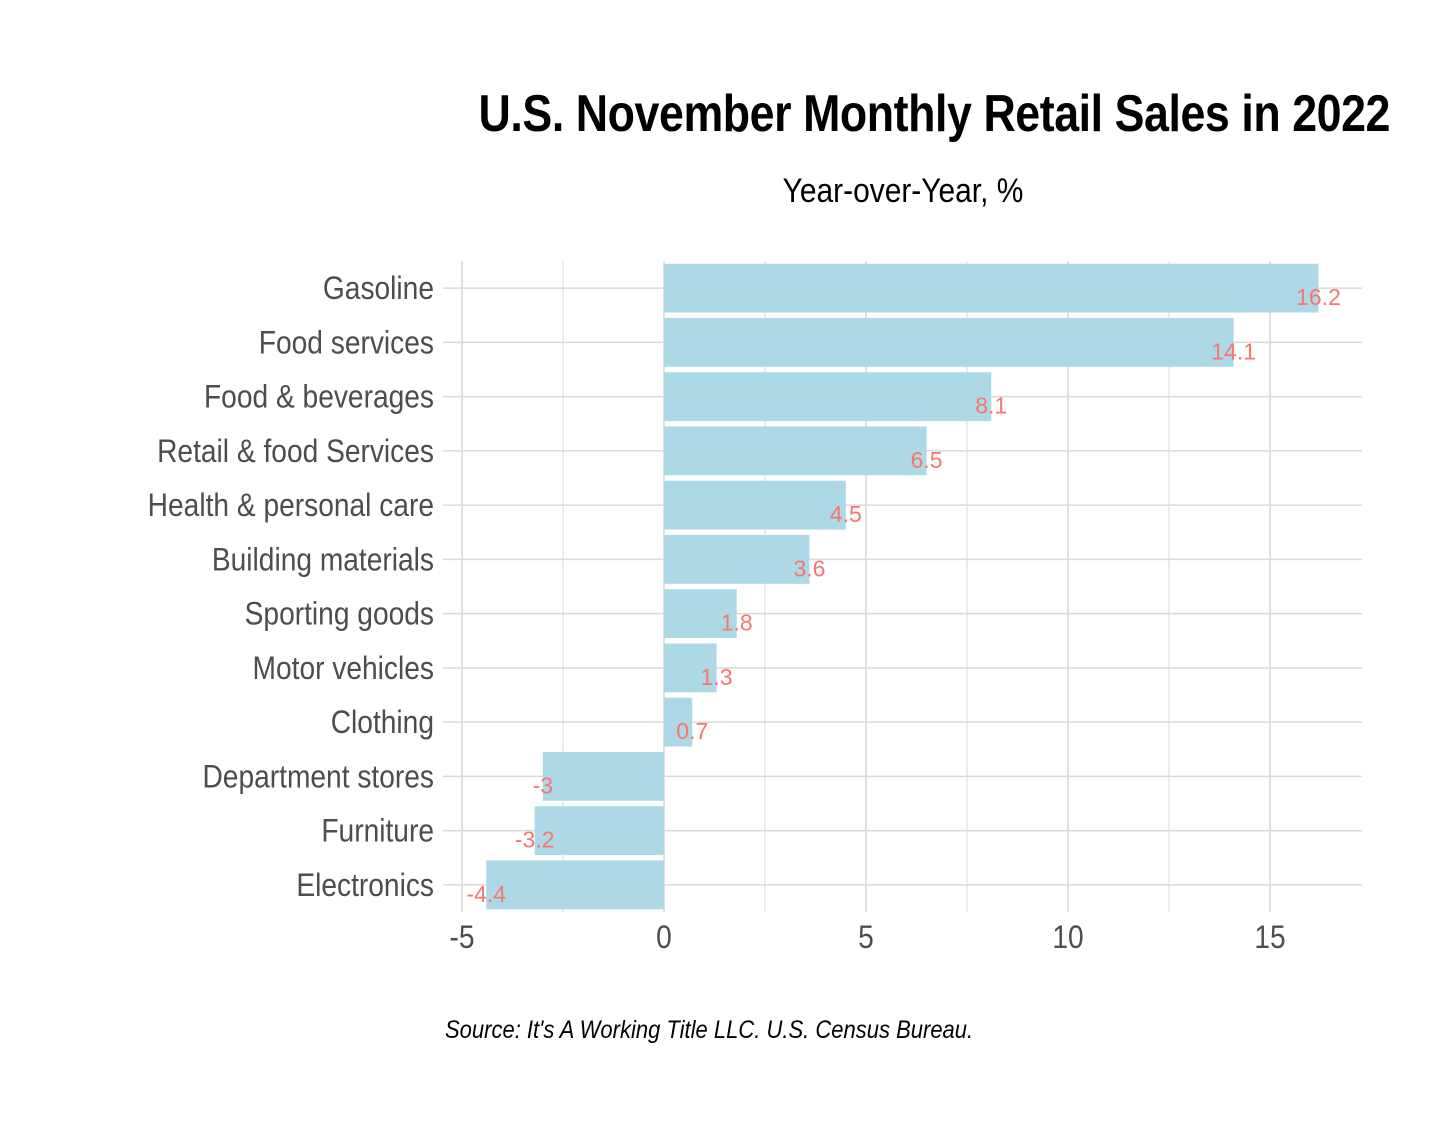 This screenshot has height=1144, width=1456. Describe the element at coordinates (382, 723) in the screenshot. I see `category-label-8: Clothing` at that location.